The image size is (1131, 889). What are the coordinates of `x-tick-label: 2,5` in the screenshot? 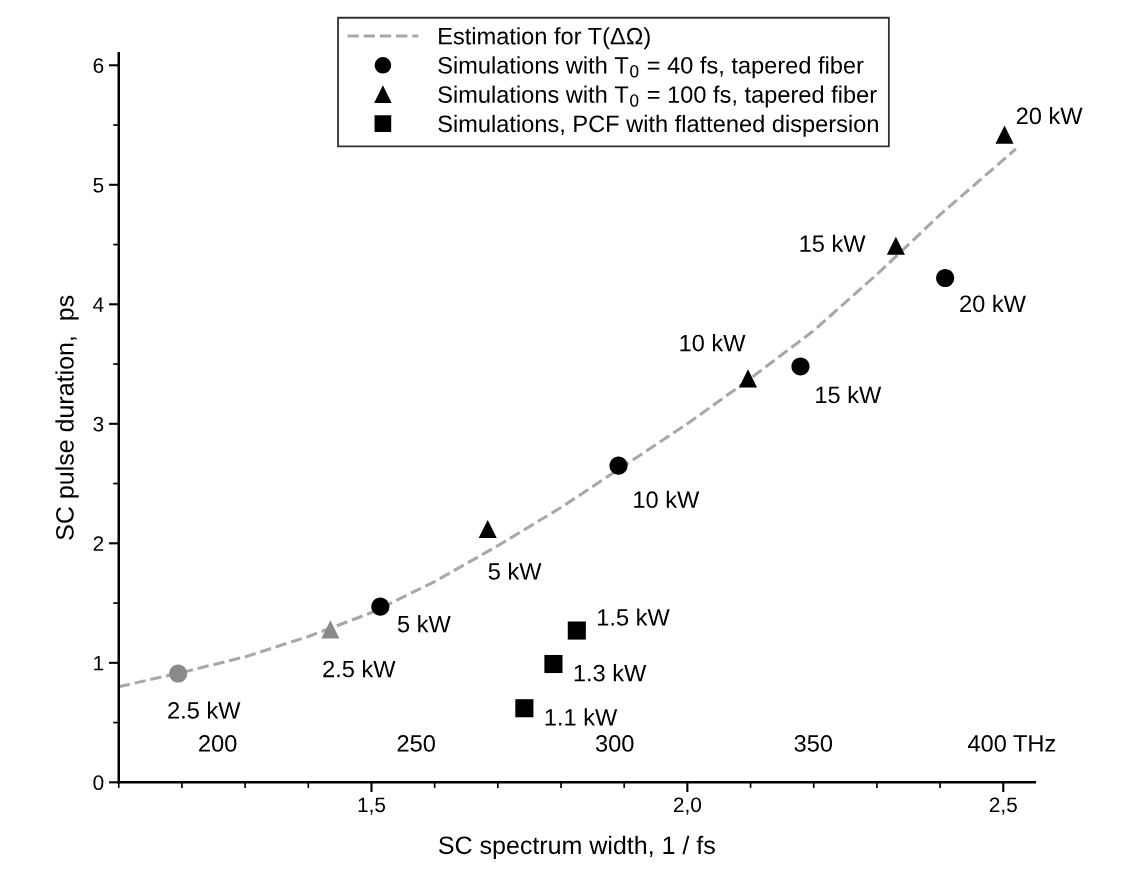 It's located at (1003, 806).